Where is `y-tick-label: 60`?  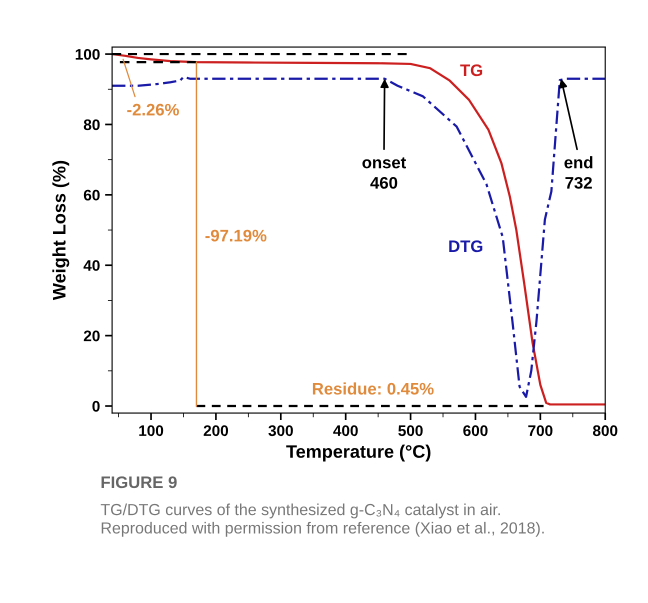
y-tick-label: 60 is located at coordinates (92, 195).